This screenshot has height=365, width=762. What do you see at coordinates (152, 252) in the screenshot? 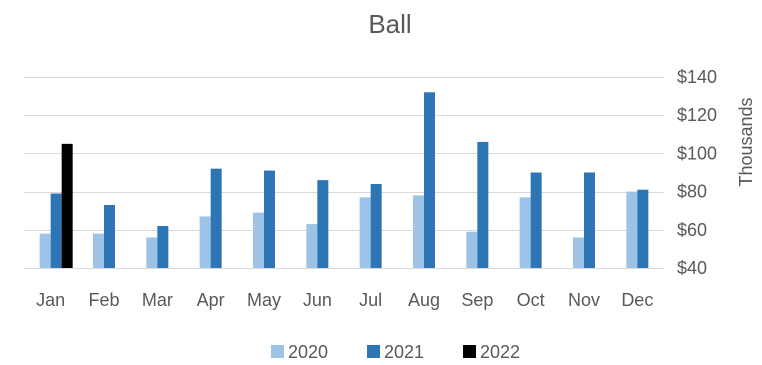
I see `bar-2020-mar` at bounding box center [152, 252].